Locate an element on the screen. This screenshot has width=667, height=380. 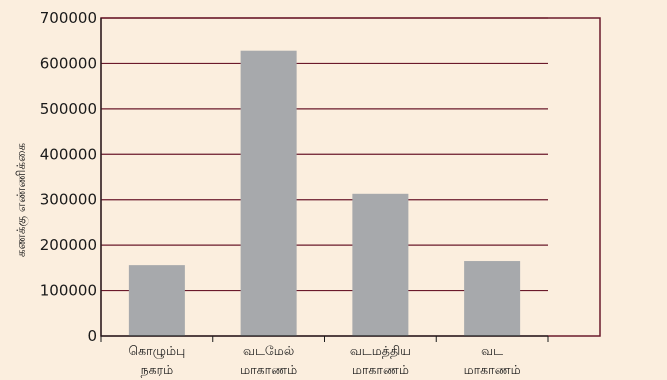
y-axis-label: கணக்கு எண்ணிக்கை is located at coordinates (21, 200).